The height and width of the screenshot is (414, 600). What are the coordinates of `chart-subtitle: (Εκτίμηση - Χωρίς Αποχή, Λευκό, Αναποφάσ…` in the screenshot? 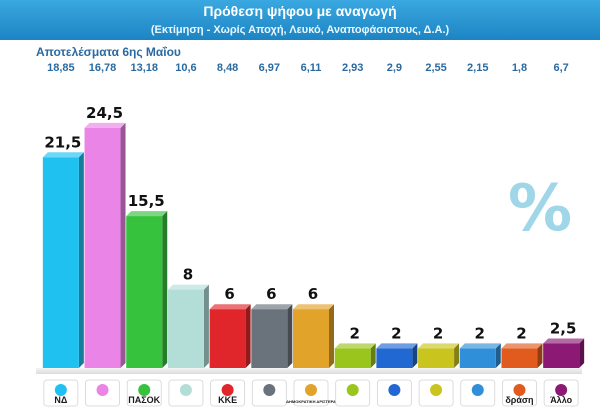 It's located at (300, 30).